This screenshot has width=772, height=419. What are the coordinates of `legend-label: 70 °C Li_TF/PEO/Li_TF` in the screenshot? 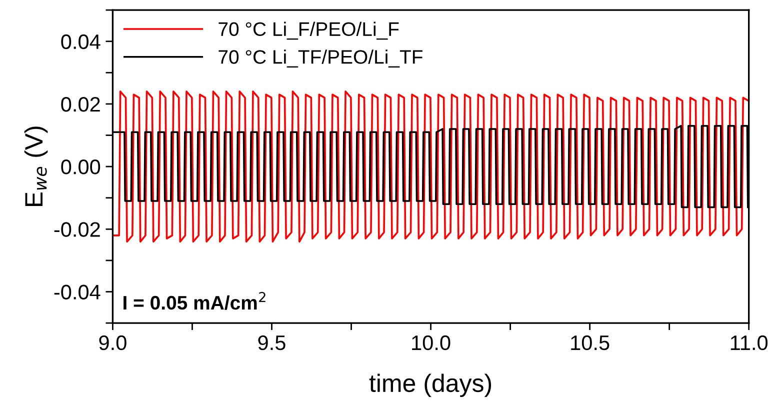 It's located at (320, 59).